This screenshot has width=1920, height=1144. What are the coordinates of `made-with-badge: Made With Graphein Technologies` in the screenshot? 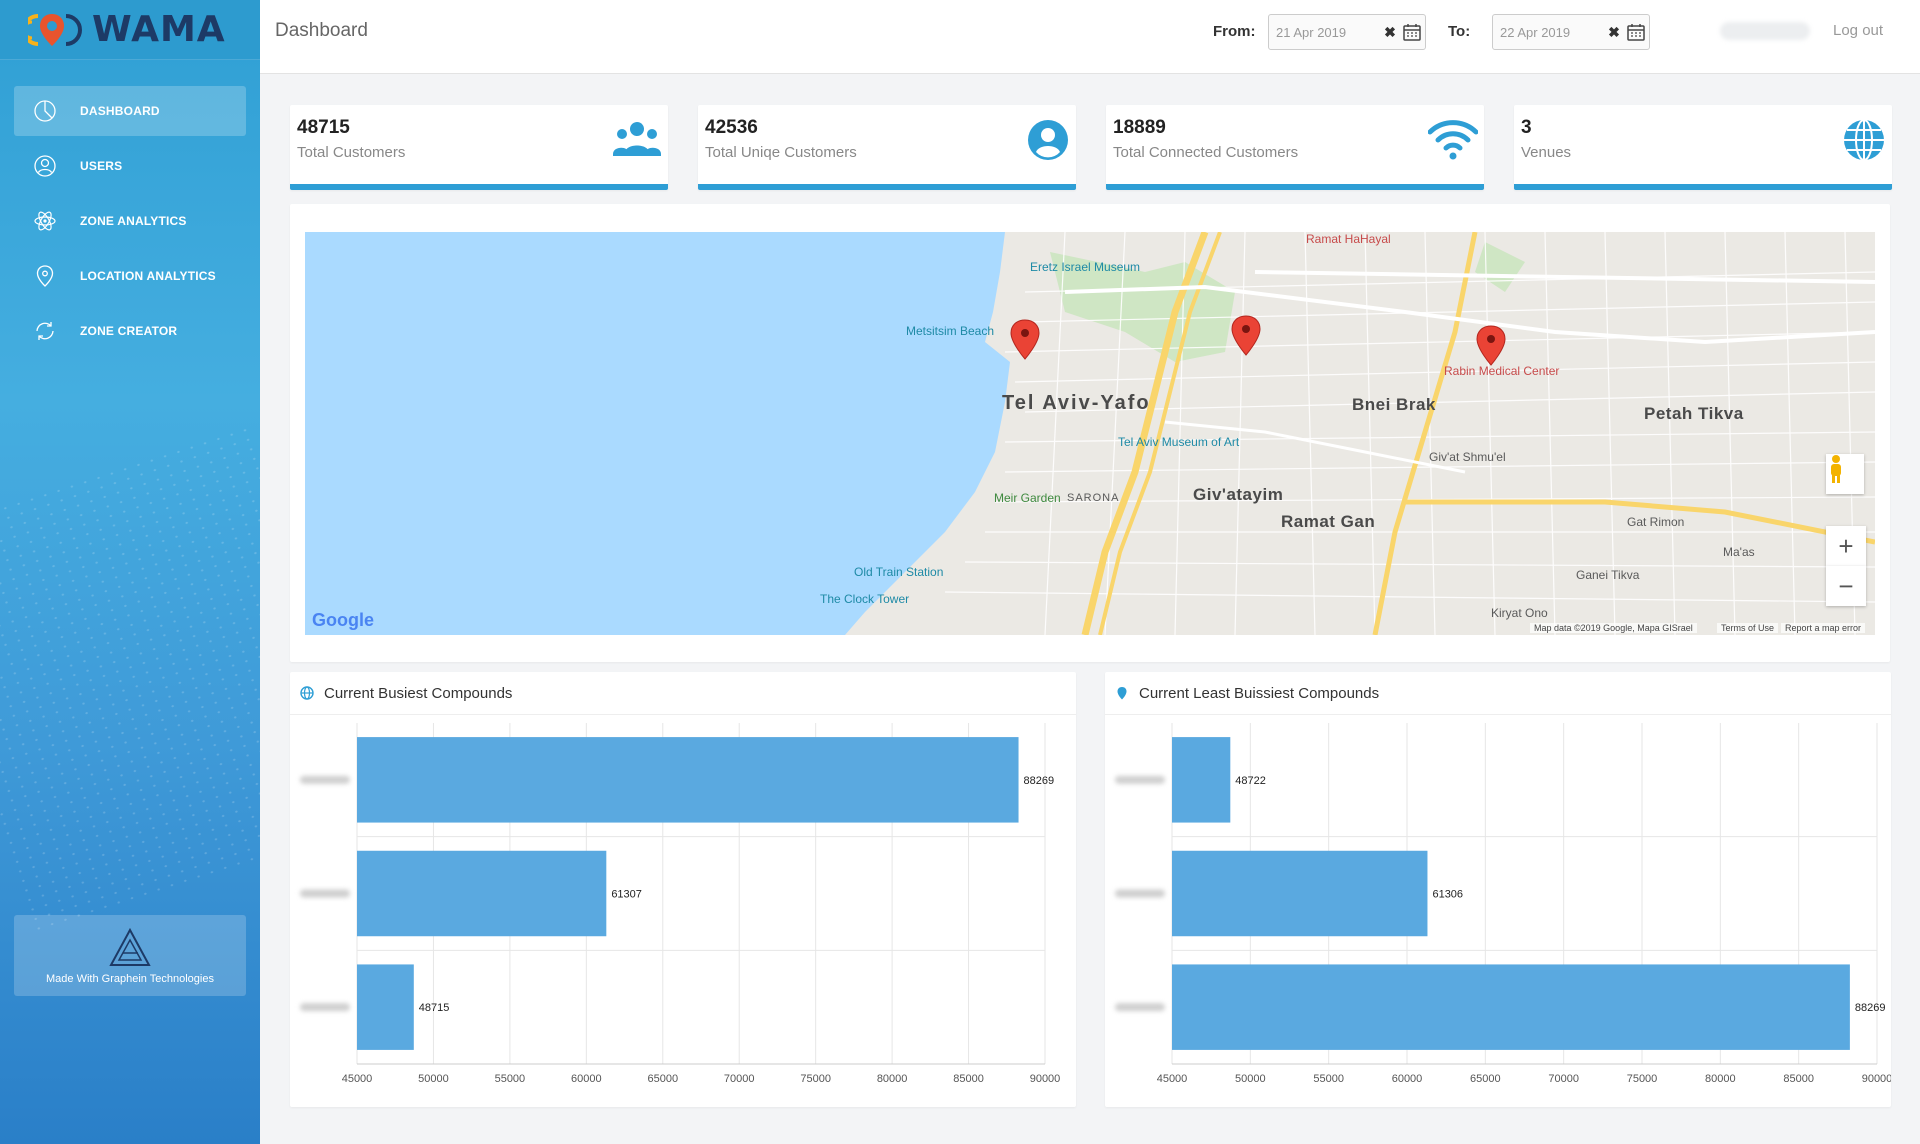 It's located at (130, 955).